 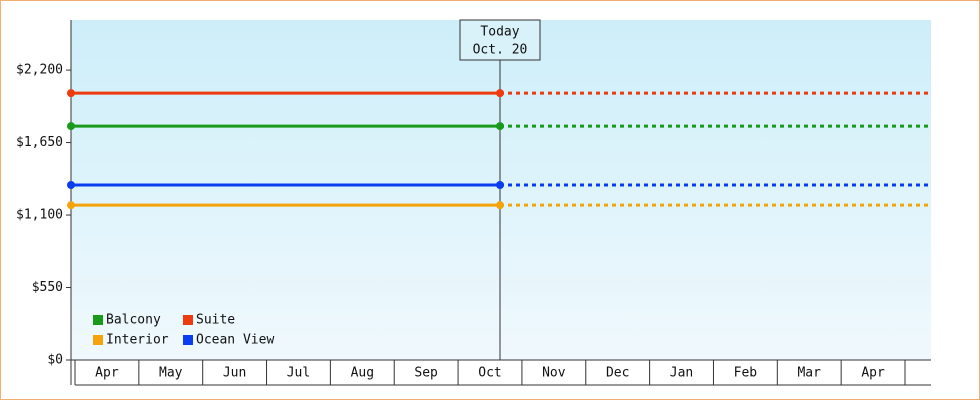 I want to click on x-tick-label: Mar, so click(x=809, y=373).